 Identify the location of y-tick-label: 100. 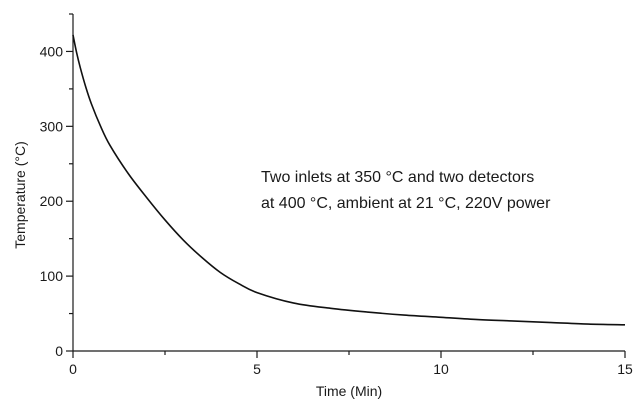
(52, 276).